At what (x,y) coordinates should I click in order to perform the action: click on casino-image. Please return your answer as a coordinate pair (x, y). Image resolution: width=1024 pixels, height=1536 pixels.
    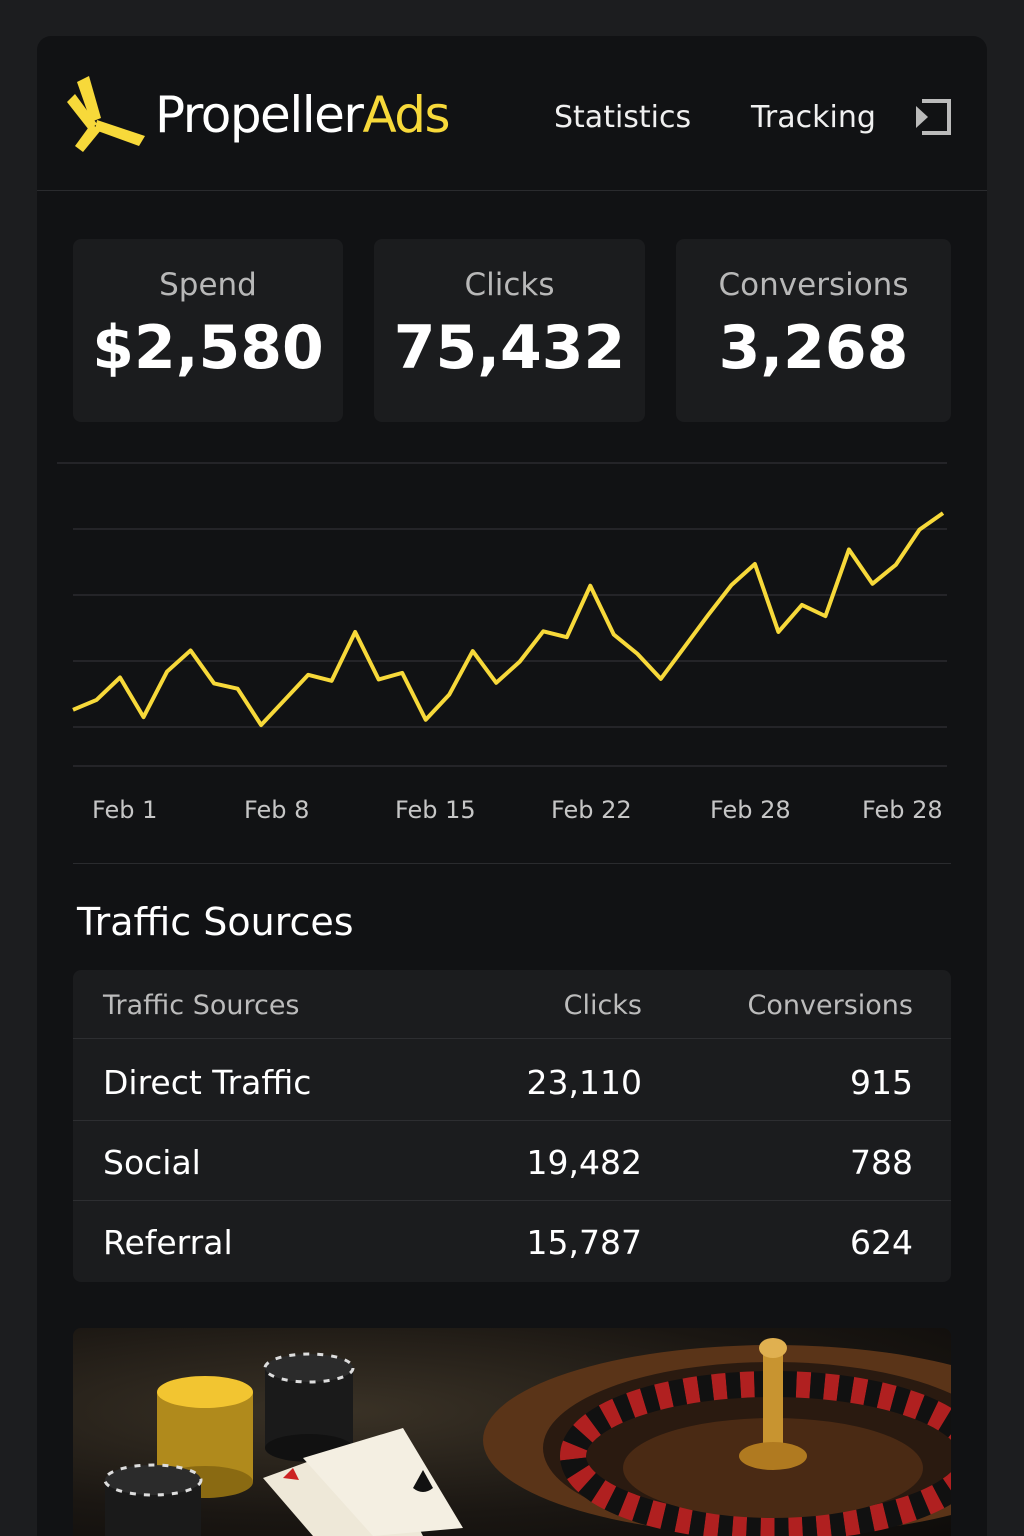
    Looking at the image, I should click on (512, 1432).